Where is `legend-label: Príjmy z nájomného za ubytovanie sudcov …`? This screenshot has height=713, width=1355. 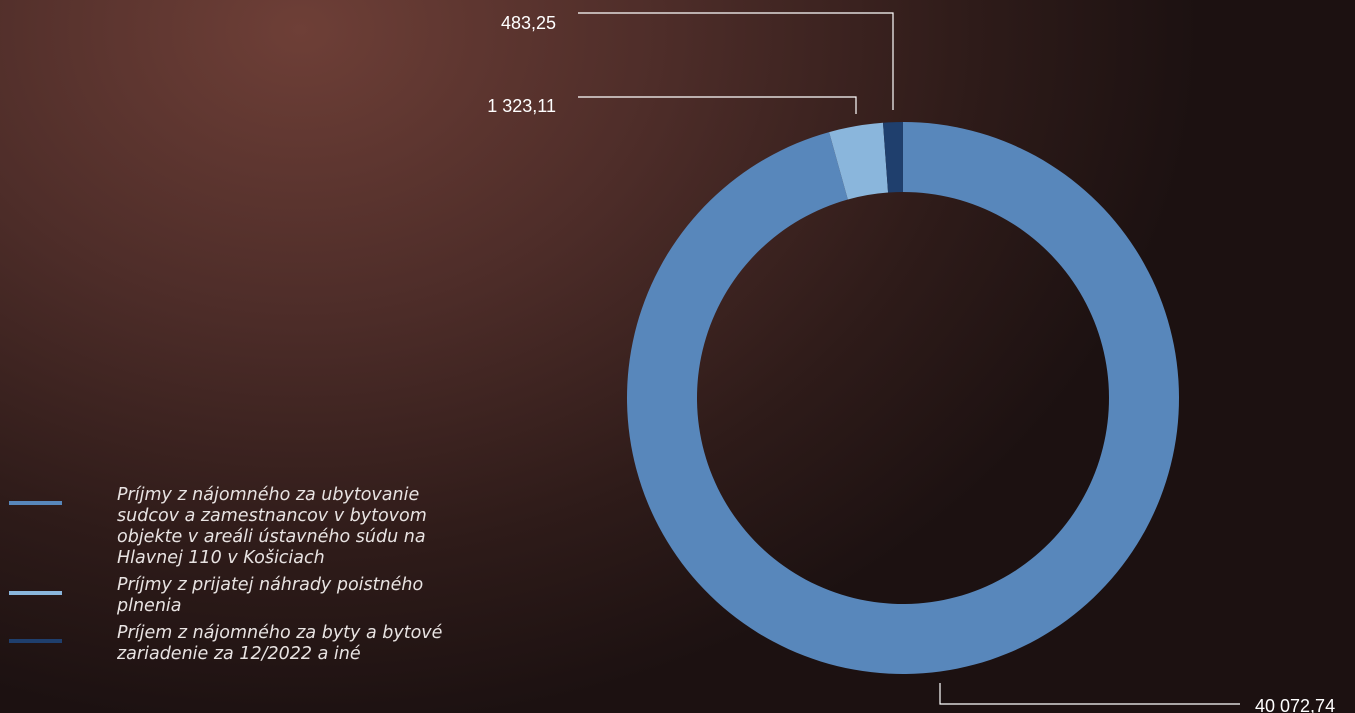 legend-label: Príjmy z nájomného za ubytovanie sudcov … is located at coordinates (272, 526).